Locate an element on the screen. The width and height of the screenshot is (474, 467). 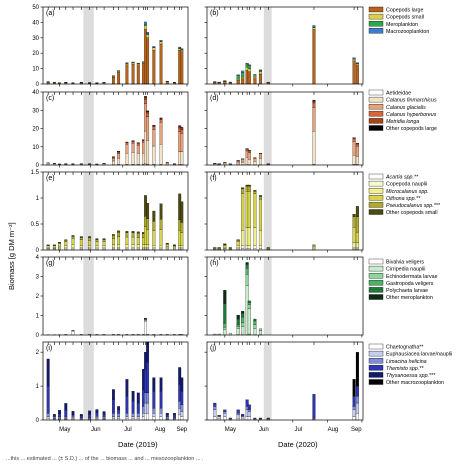
legend-entry: Calanus finmarchicus is located at coordinates (411, 101).